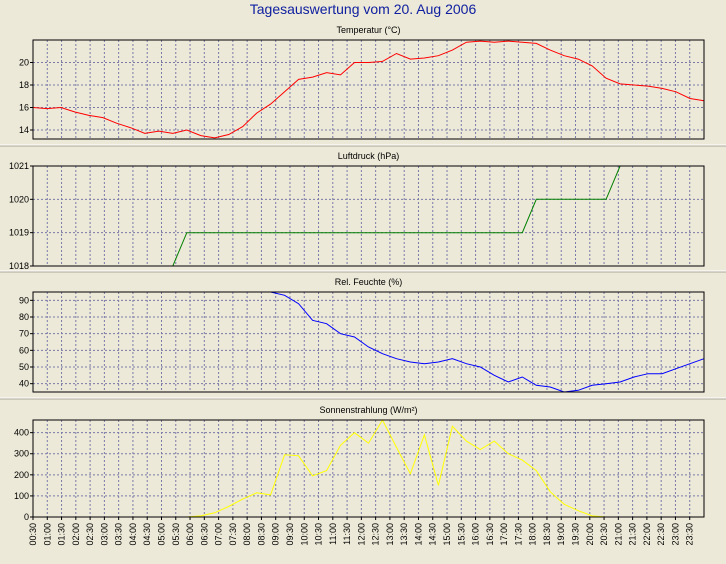 Image resolution: width=726 pixels, height=564 pixels. What do you see at coordinates (26, 517) in the screenshot?
I see `y-tick-label: 0` at bounding box center [26, 517].